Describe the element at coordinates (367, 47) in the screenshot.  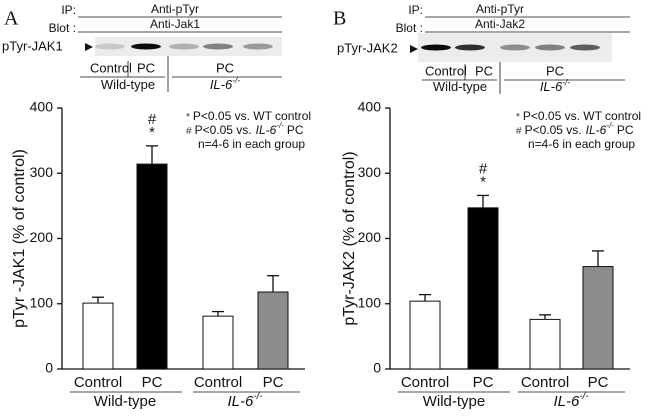
I see `band-label: pTyr-JAK2` at that location.